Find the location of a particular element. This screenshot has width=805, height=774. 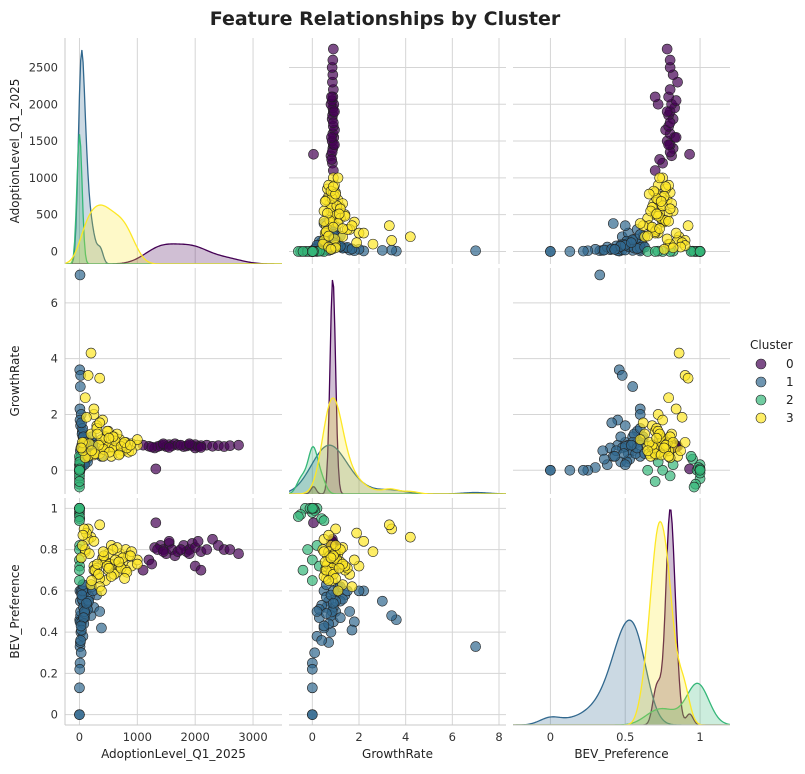

density-curves is located at coordinates (173, 156).